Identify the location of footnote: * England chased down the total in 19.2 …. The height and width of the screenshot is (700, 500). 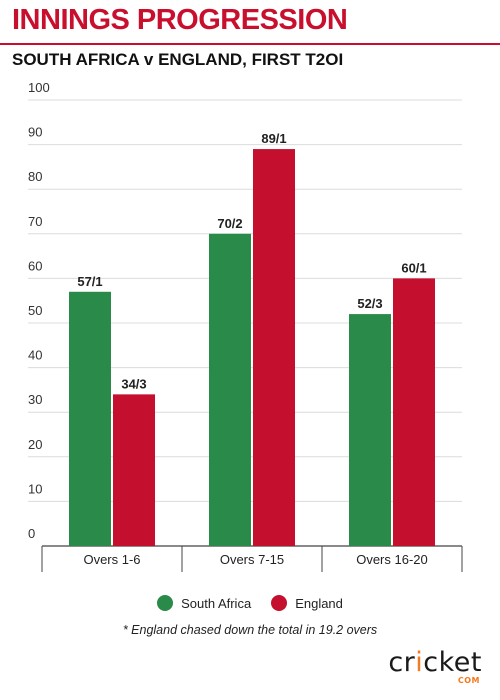
(250, 630).